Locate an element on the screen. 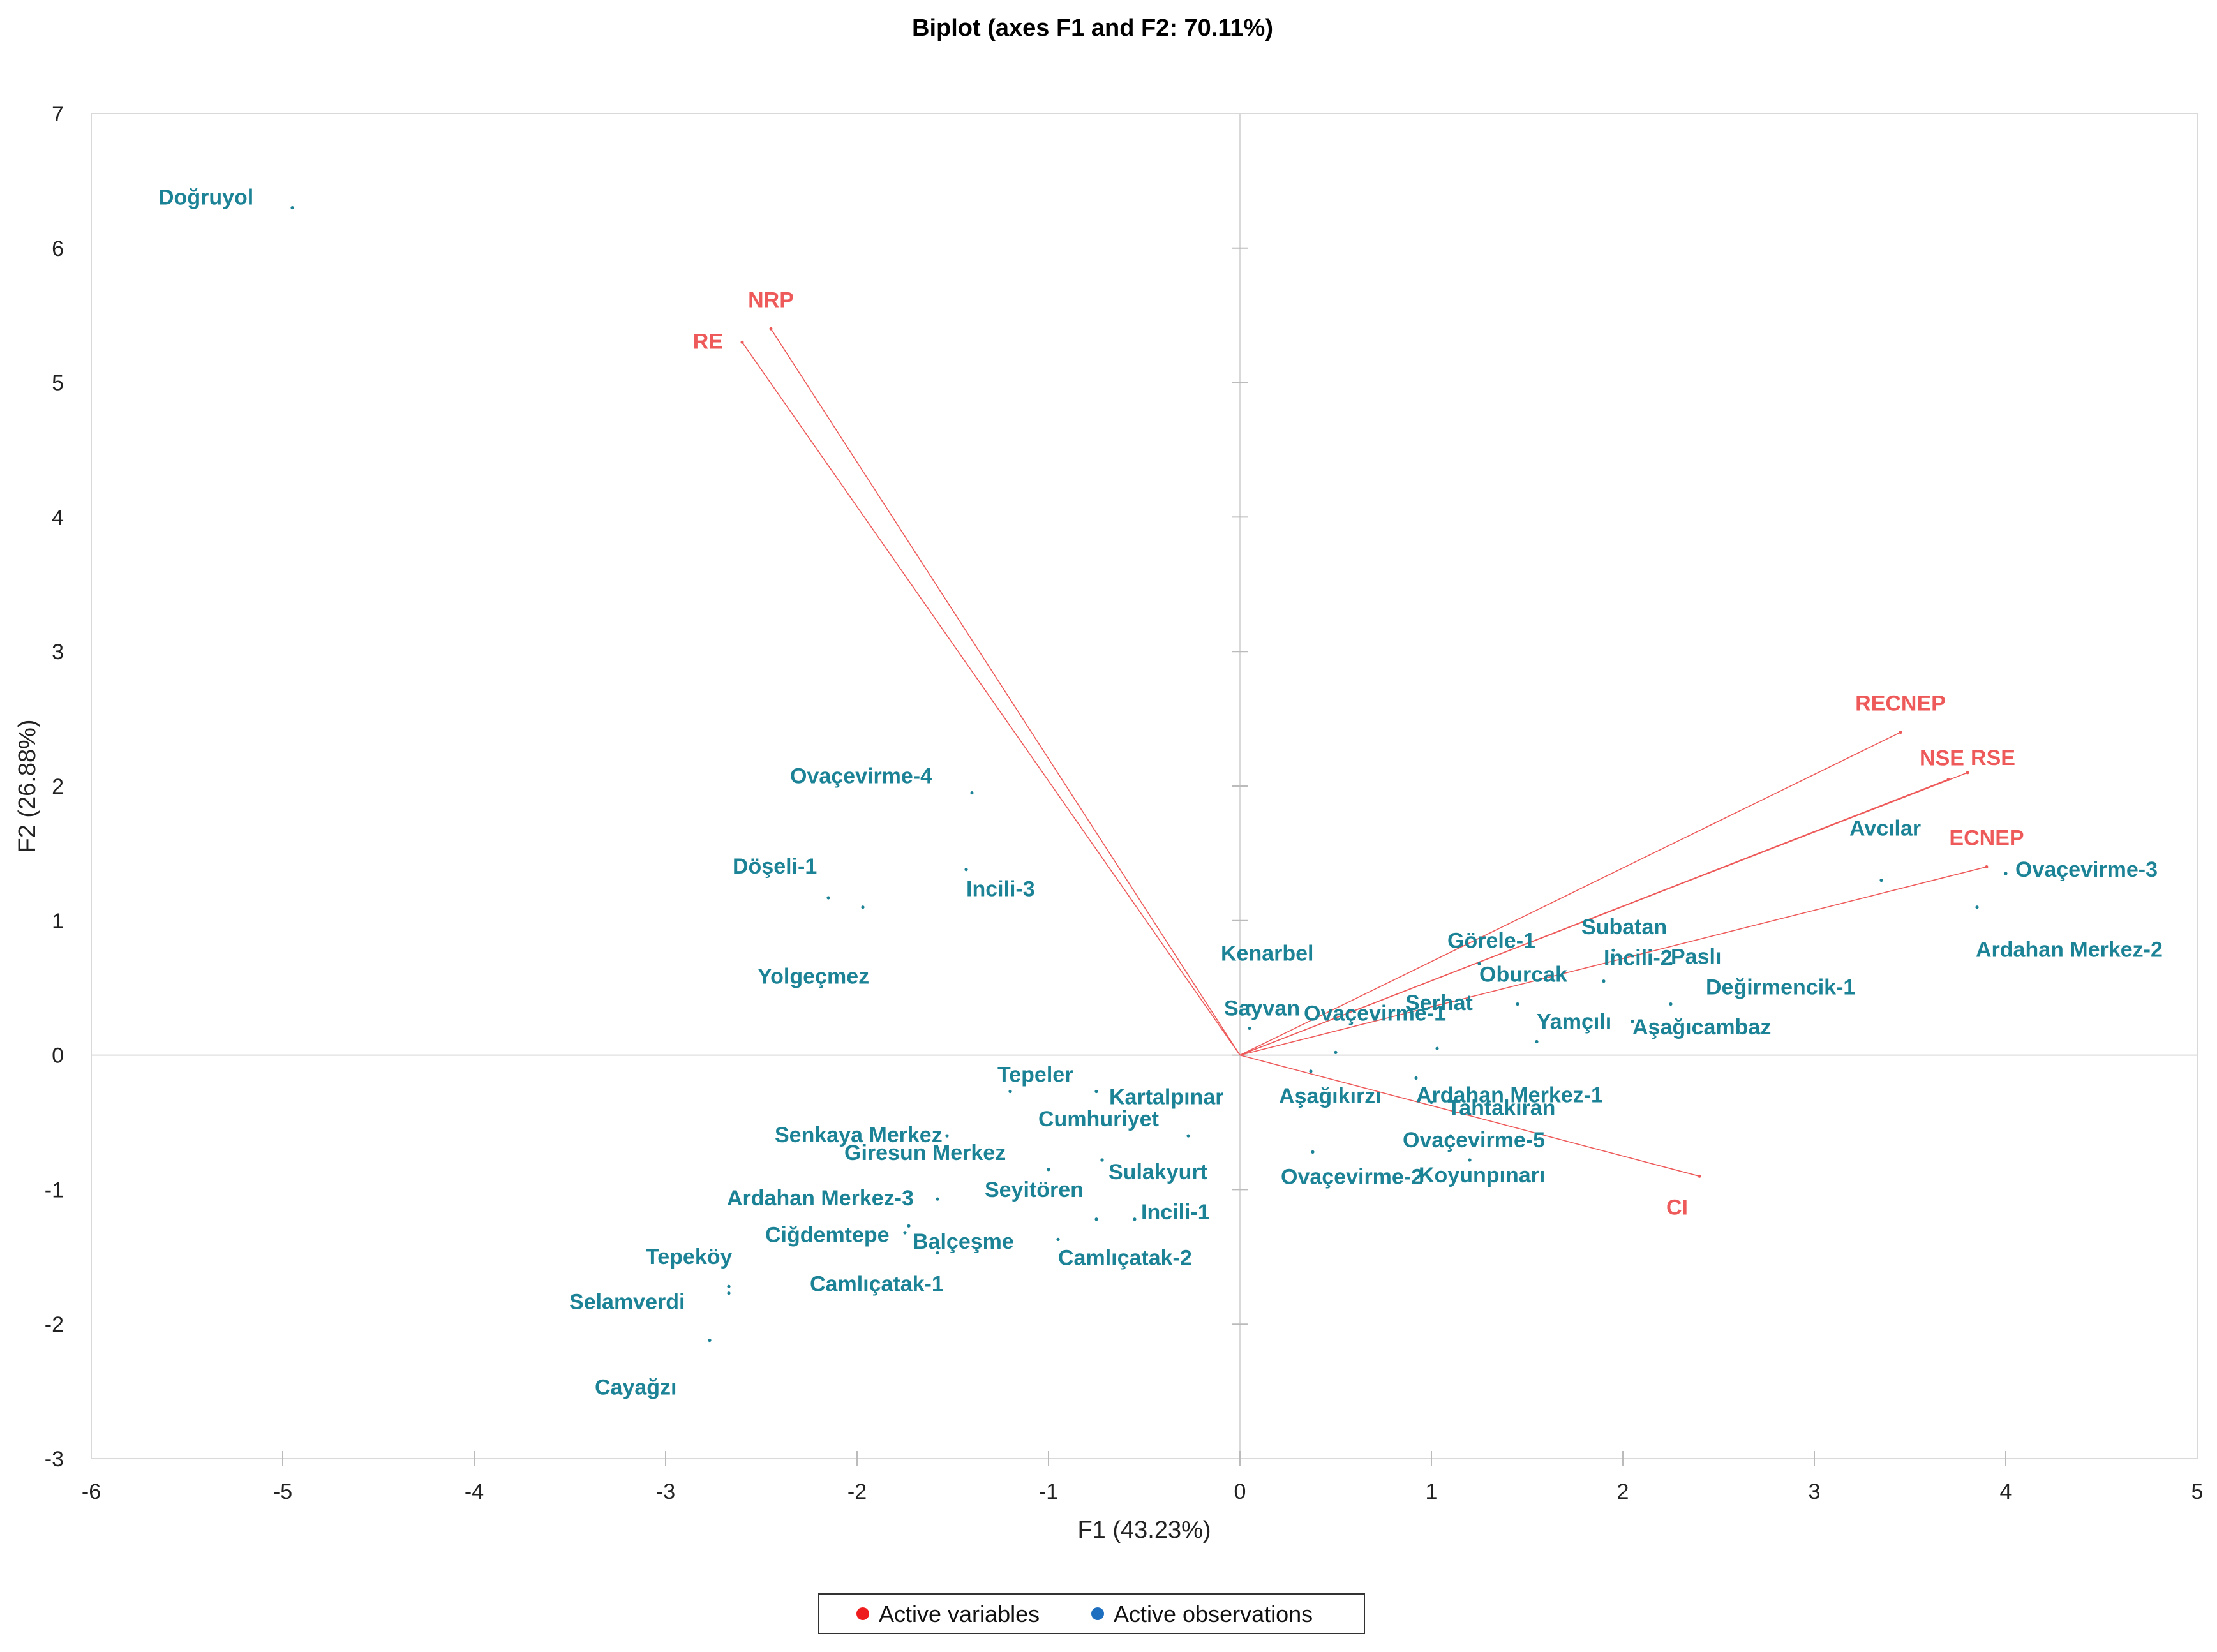 Image resolution: width=2217 pixels, height=1652 pixels. observation-label-incili-1: Incili-1 is located at coordinates (1175, 1212).